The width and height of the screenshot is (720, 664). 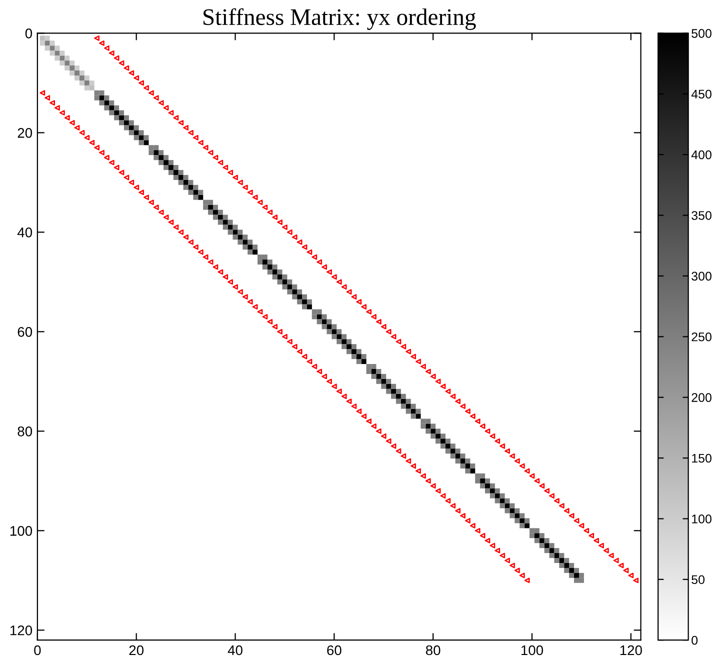 What do you see at coordinates (235, 650) in the screenshot?
I see `x-tick-label: 40` at bounding box center [235, 650].